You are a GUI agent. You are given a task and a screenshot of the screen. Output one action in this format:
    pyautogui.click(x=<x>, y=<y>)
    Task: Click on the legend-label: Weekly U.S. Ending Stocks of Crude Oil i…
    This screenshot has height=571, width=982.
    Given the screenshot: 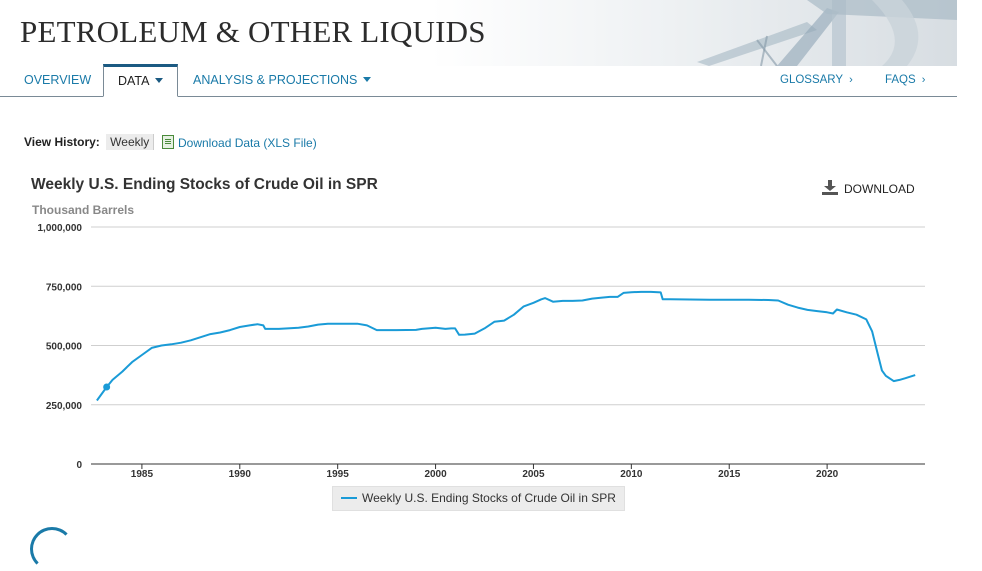 What is the action you would take?
    pyautogui.click(x=489, y=498)
    